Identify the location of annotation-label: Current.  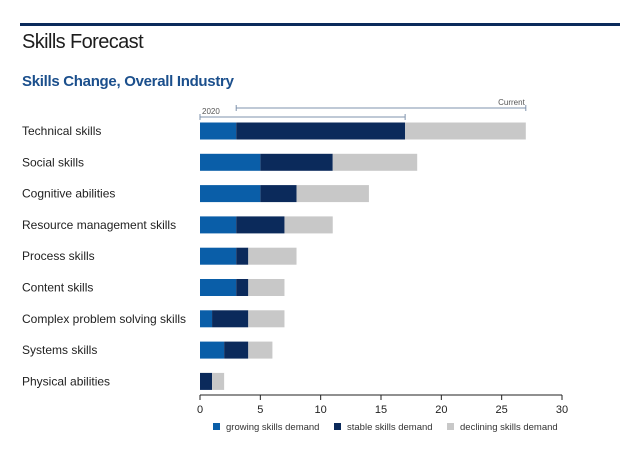
(511, 102).